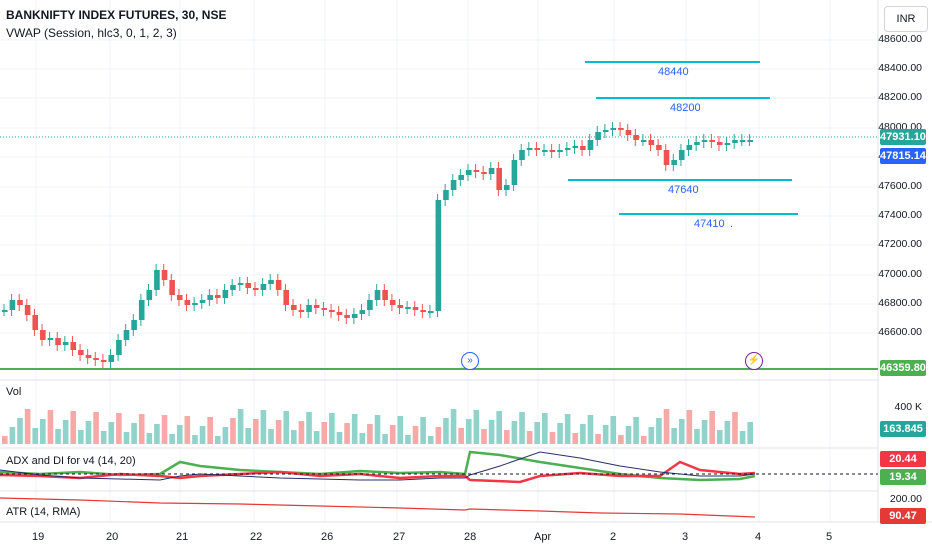 This screenshot has height=550, width=932. What do you see at coordinates (900, 68) in the screenshot?
I see `price-tick: 48400.00` at bounding box center [900, 68].